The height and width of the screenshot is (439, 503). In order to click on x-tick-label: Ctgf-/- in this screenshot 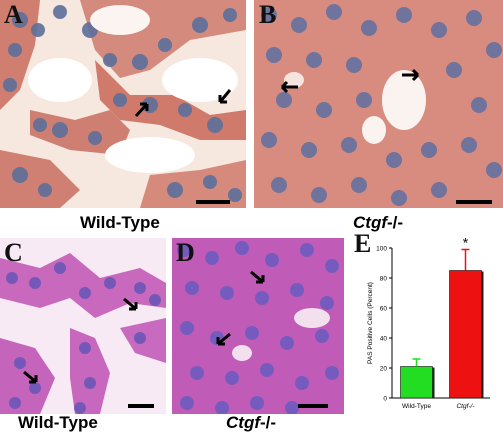, I will do `click(465, 406)`.